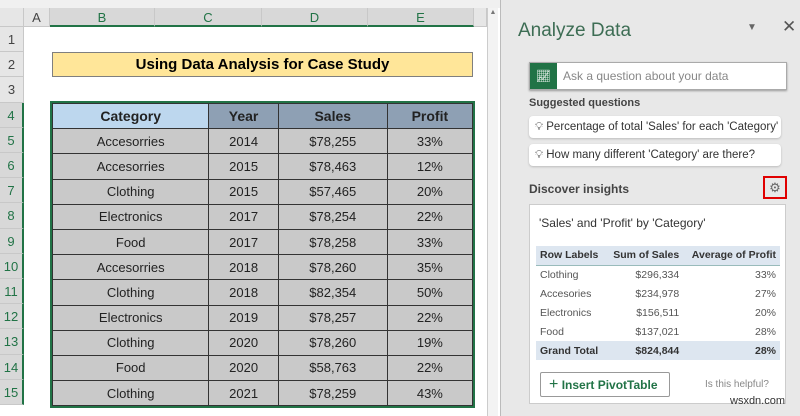 The width and height of the screenshot is (800, 416). What do you see at coordinates (12, 367) in the screenshot?
I see `row-header: 14` at bounding box center [12, 367].